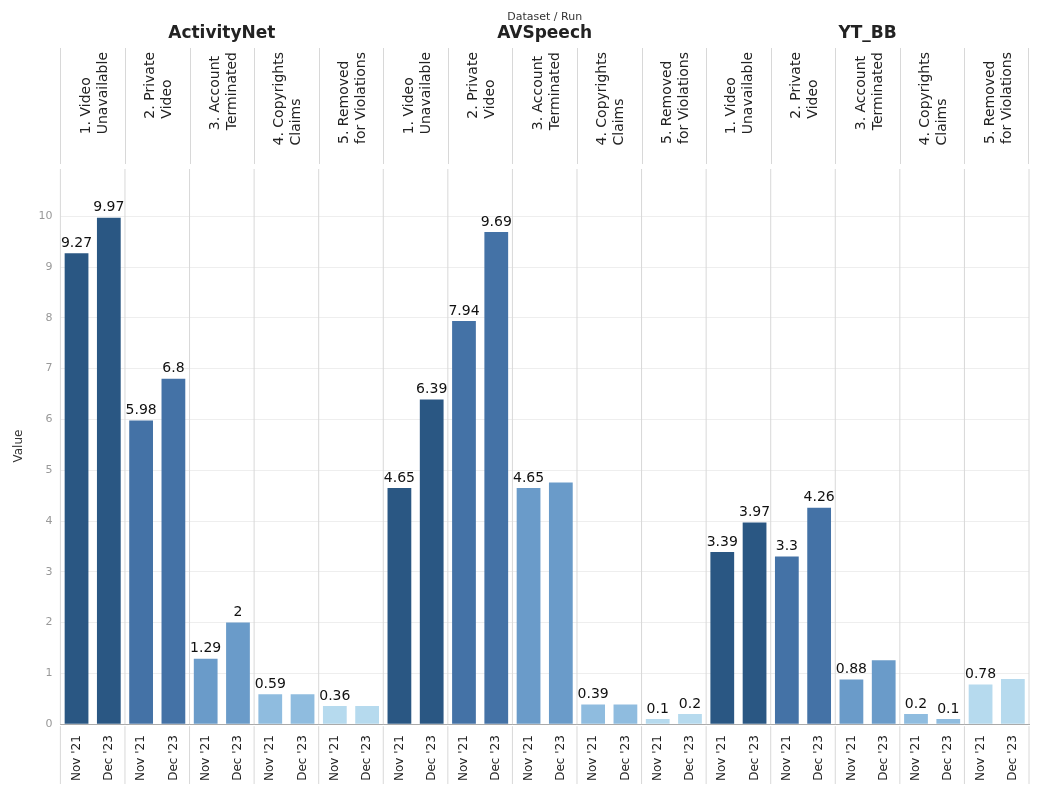  Describe the element at coordinates (49, 368) in the screenshot. I see `y-tick-label: 7` at that location.